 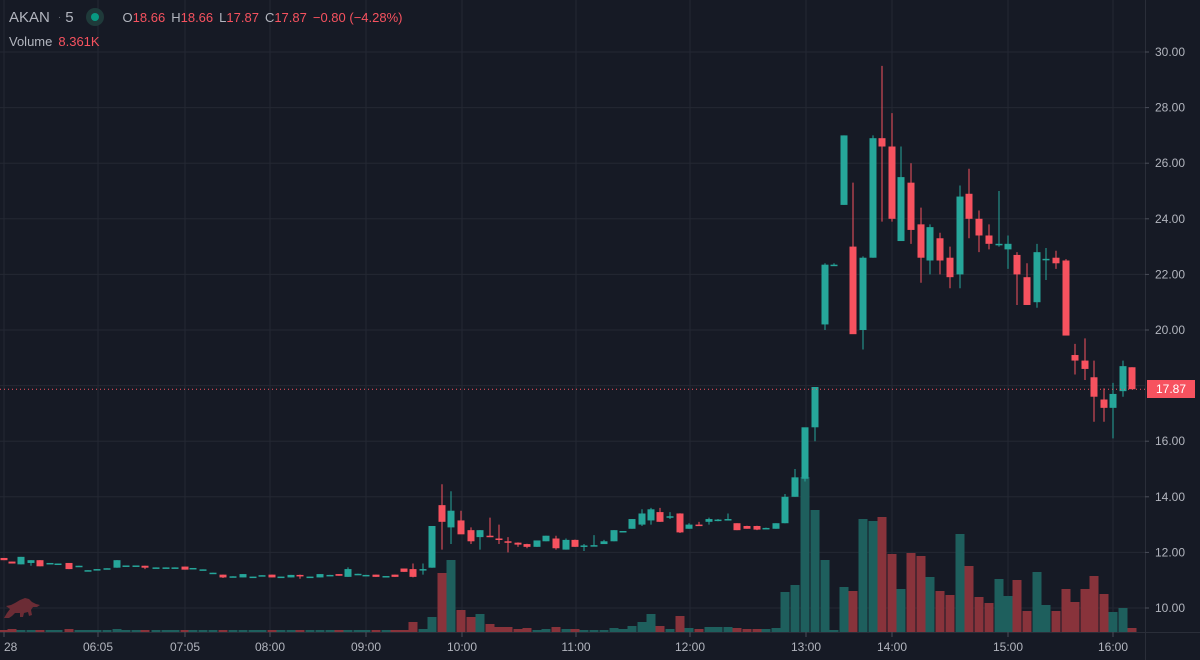 What do you see at coordinates (1170, 441) in the screenshot?
I see `price-axis-label: 16.00` at bounding box center [1170, 441].